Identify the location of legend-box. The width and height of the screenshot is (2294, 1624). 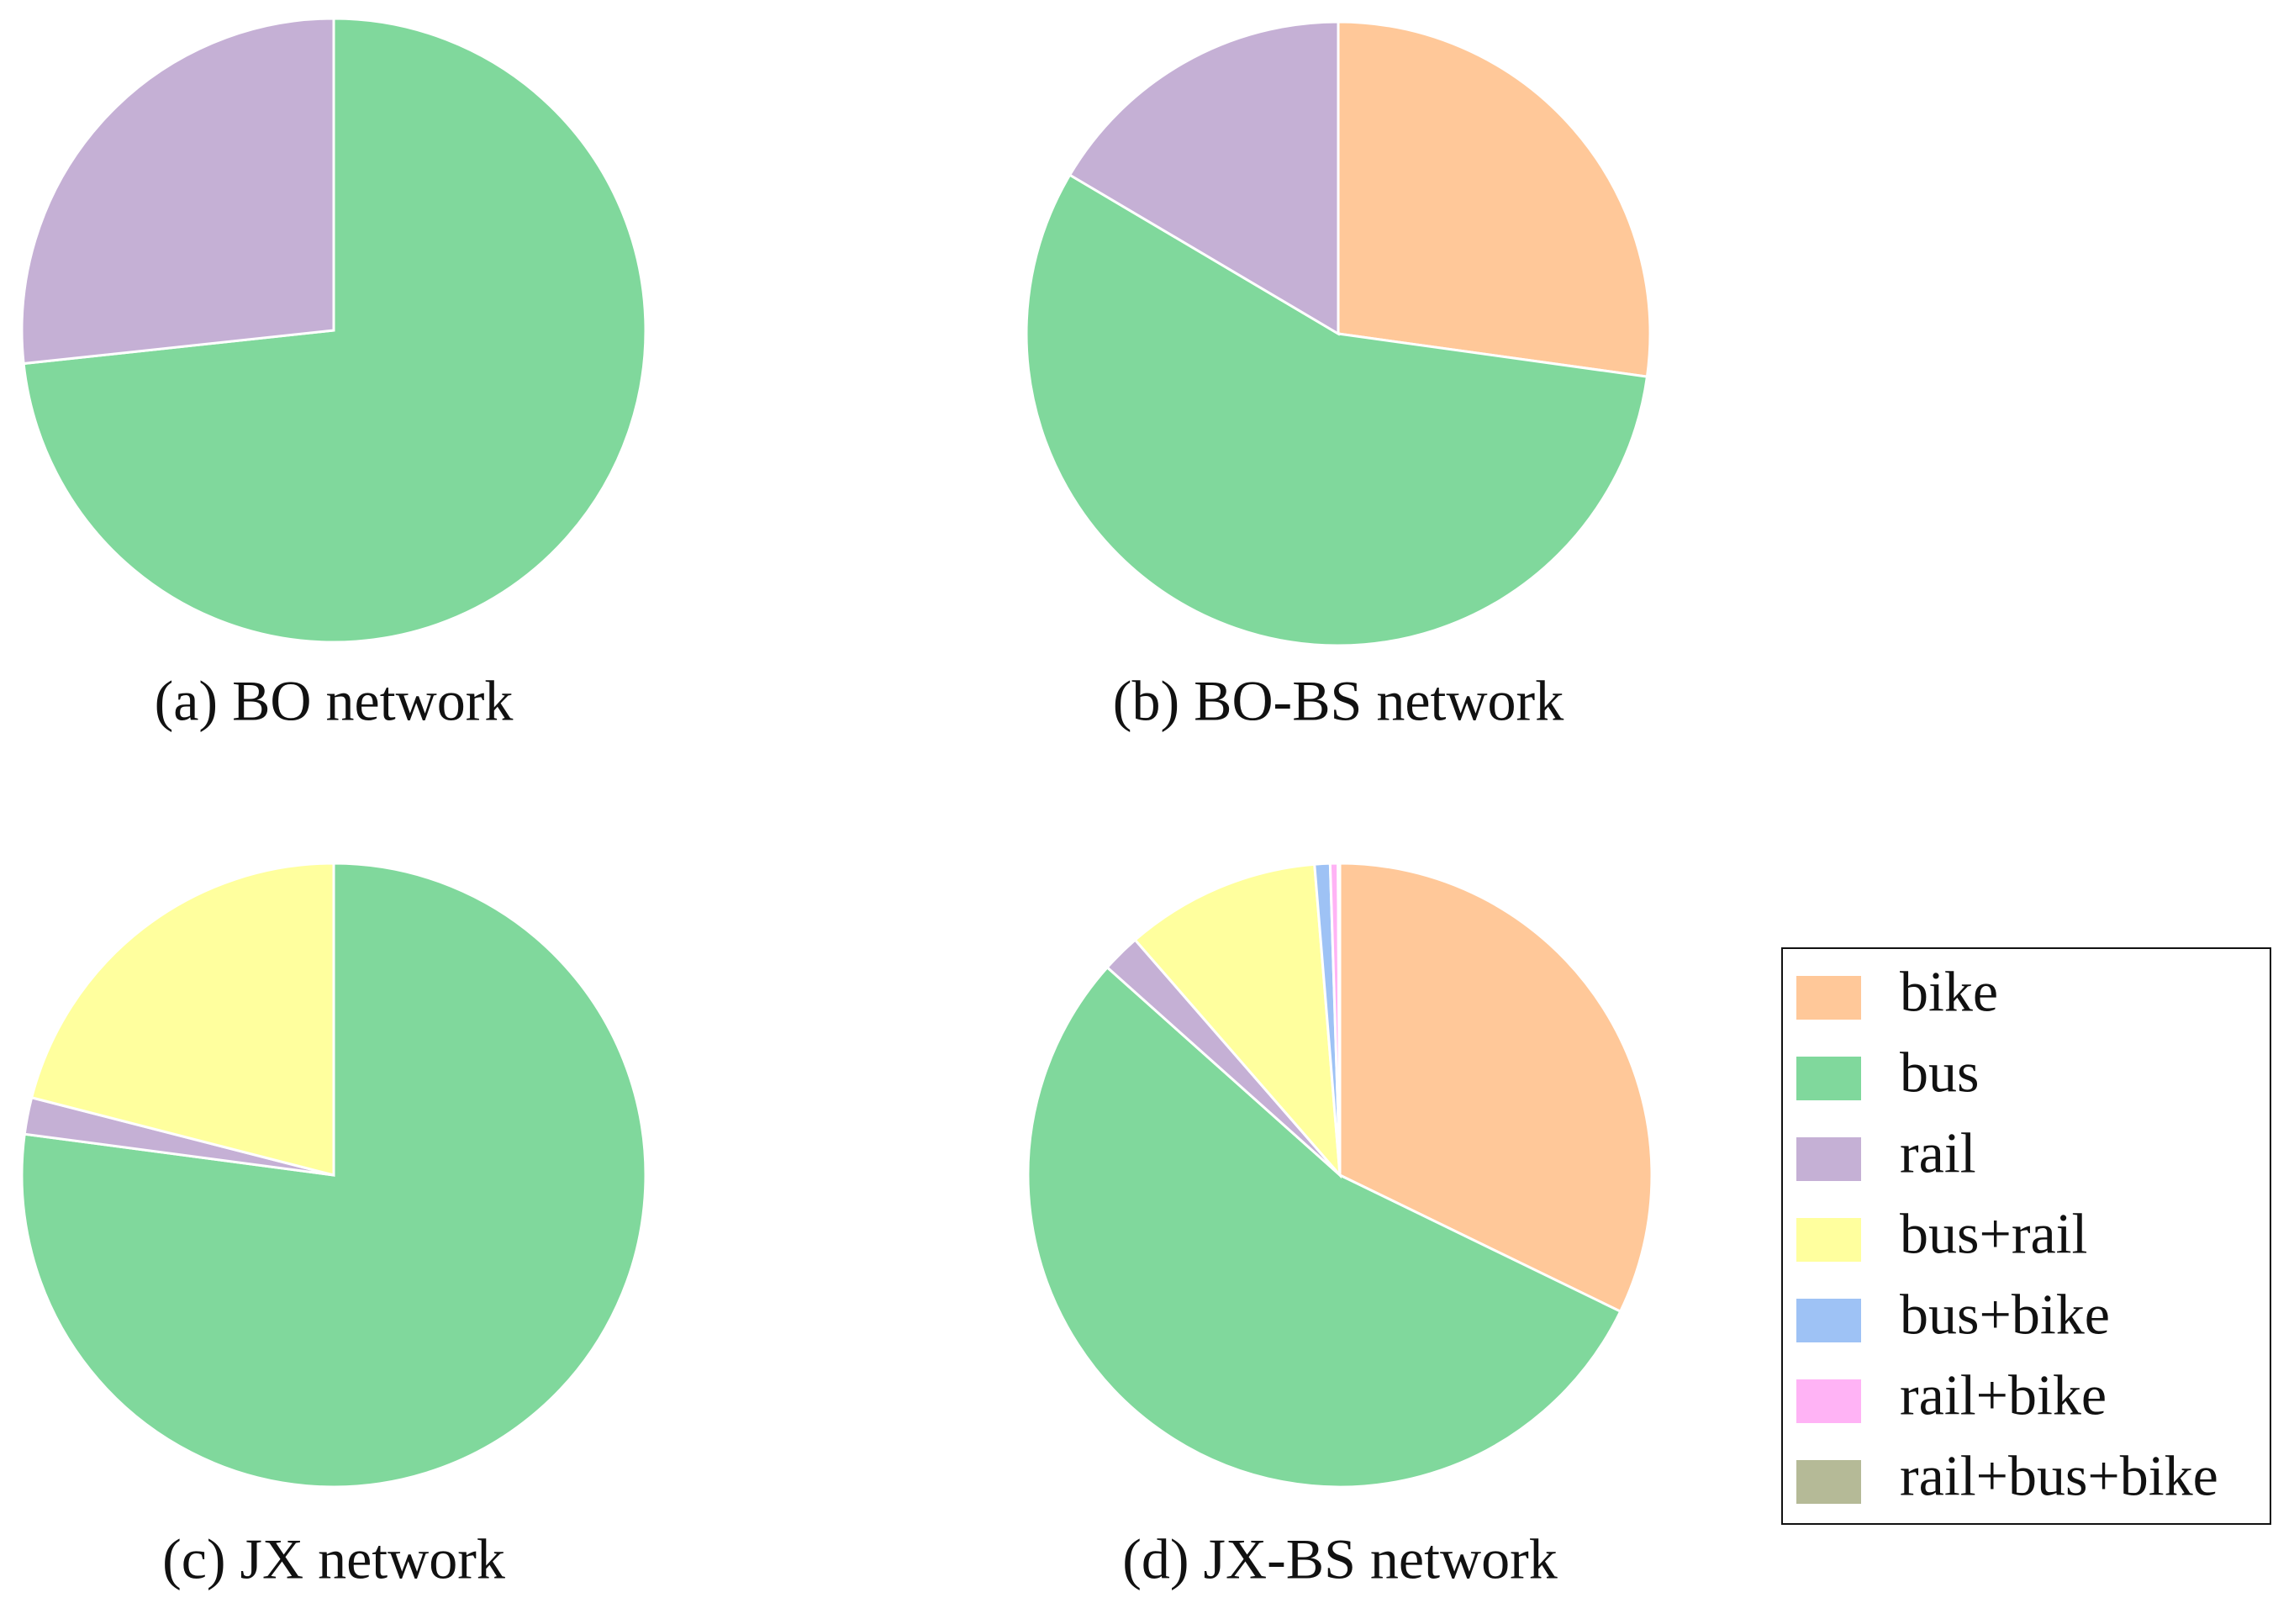
(2026, 1236).